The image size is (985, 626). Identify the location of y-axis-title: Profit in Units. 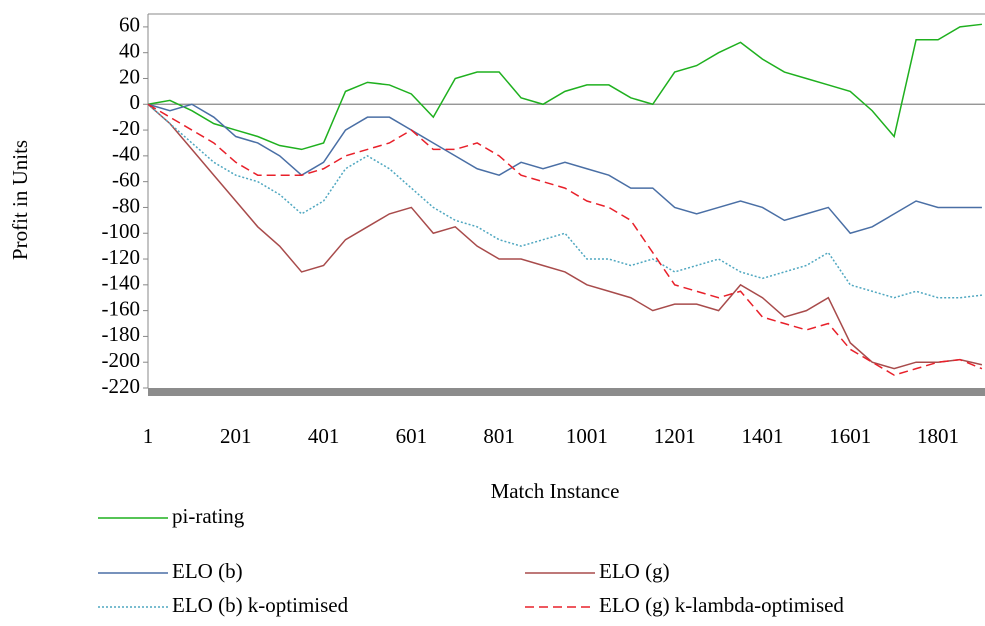
(20, 200).